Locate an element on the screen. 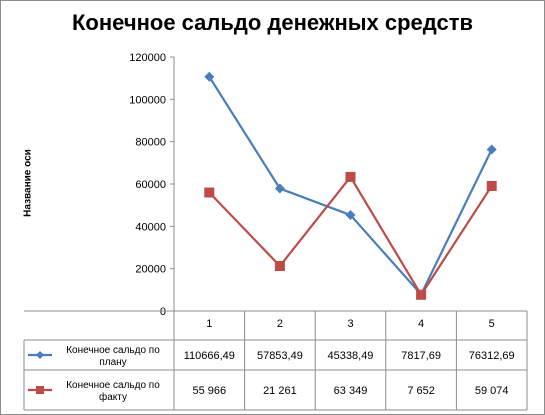 The width and height of the screenshot is (545, 415). x-tick-label: 5 is located at coordinates (492, 324).